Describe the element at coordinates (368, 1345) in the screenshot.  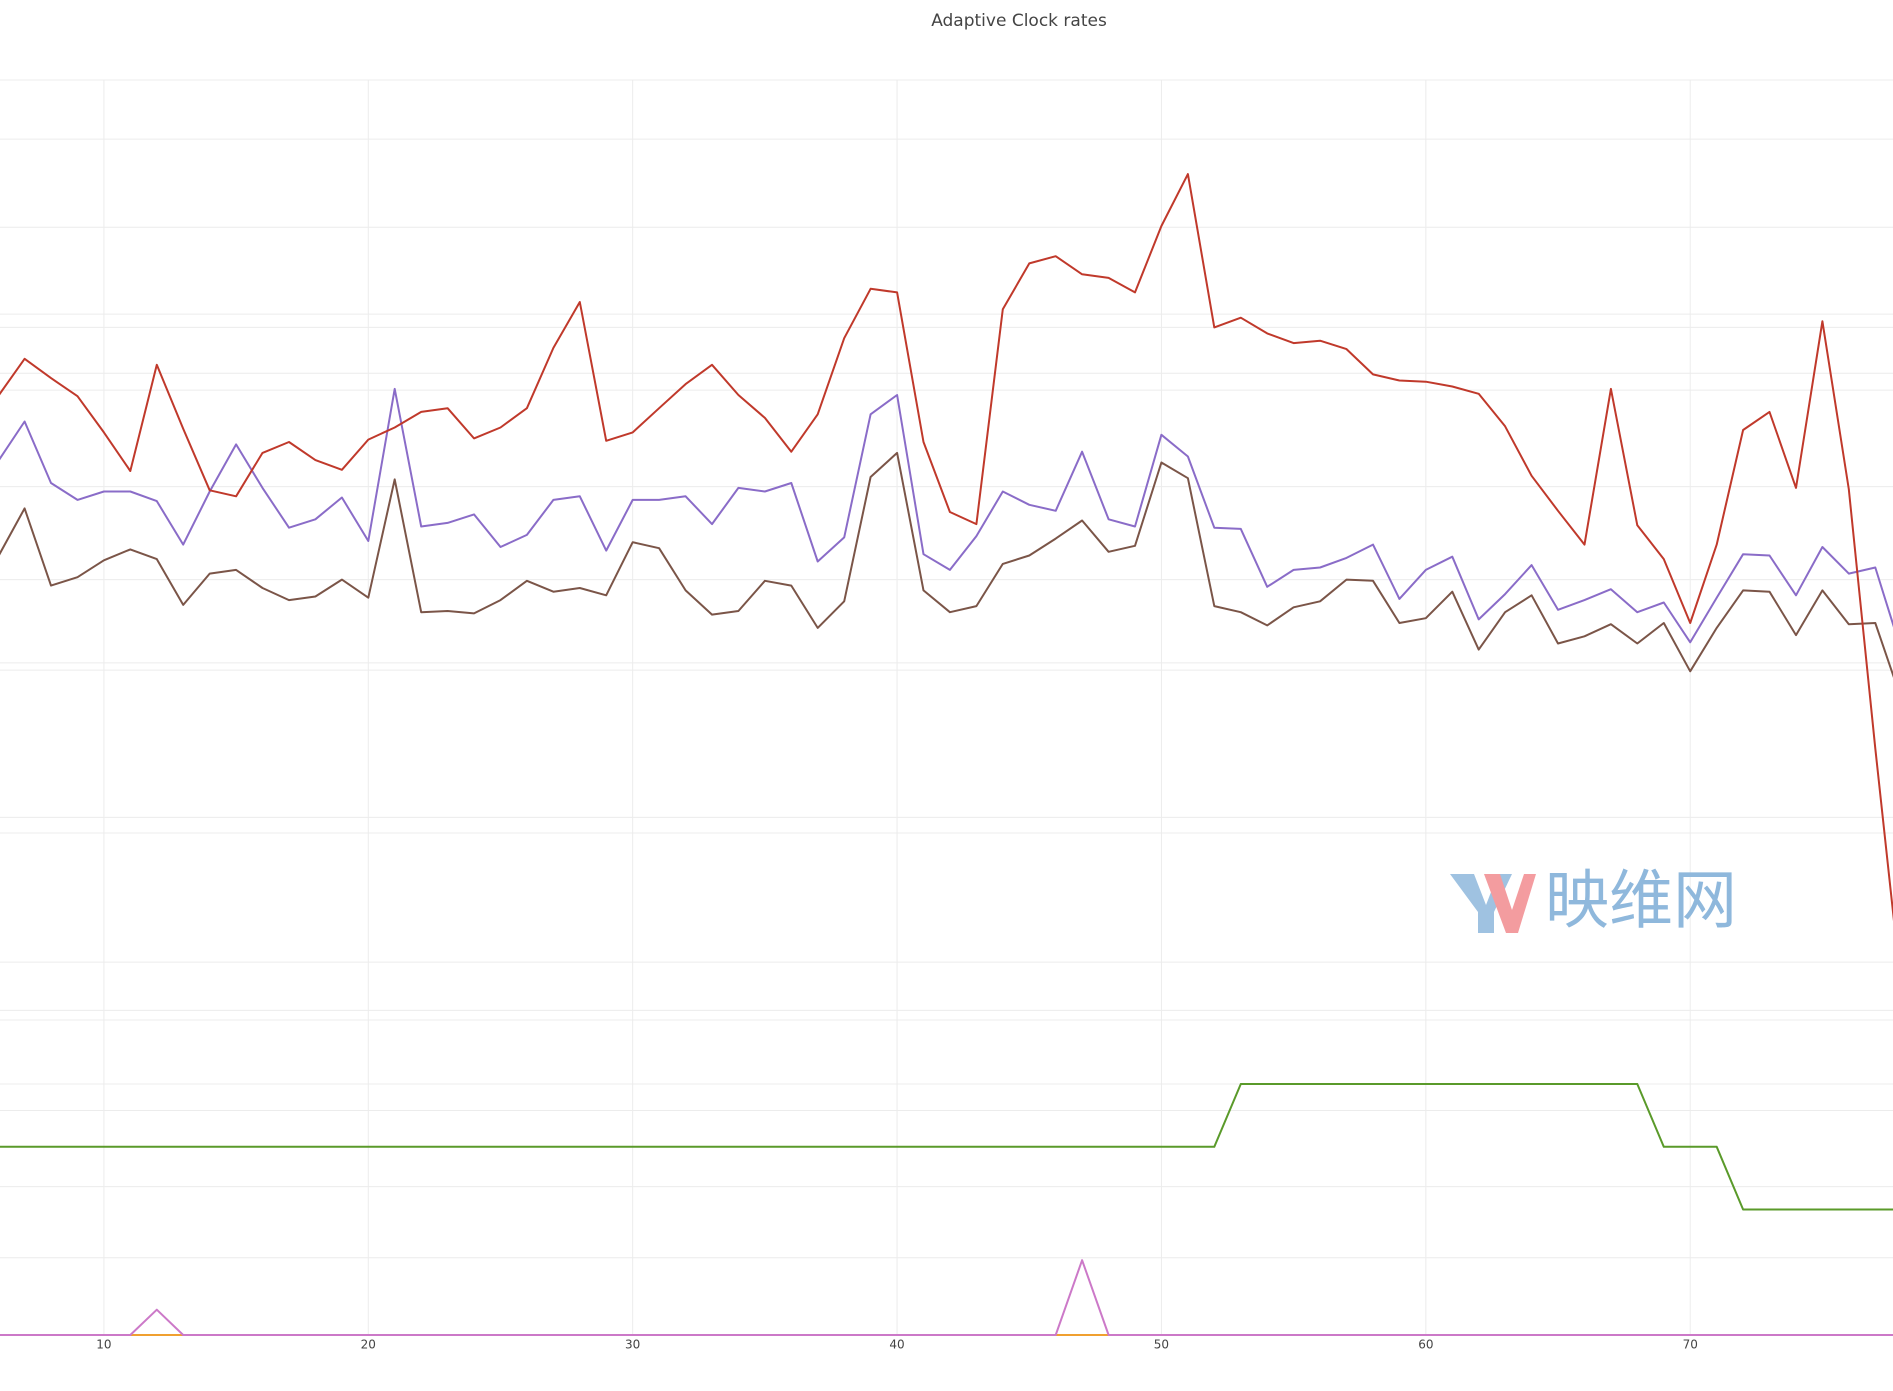
I see `x-tick-label: 20` at that location.